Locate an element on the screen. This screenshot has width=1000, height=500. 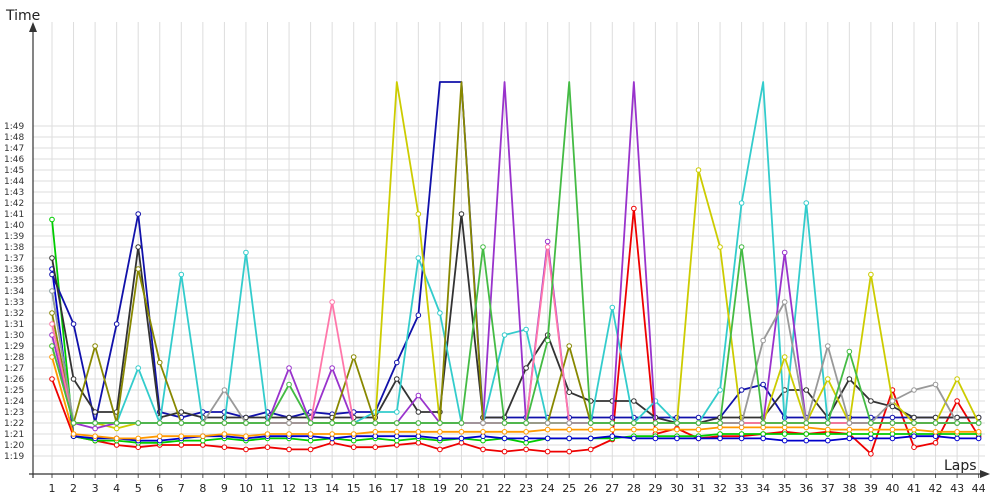
y-tick-label: 1:22 is located at coordinates (14, 424).